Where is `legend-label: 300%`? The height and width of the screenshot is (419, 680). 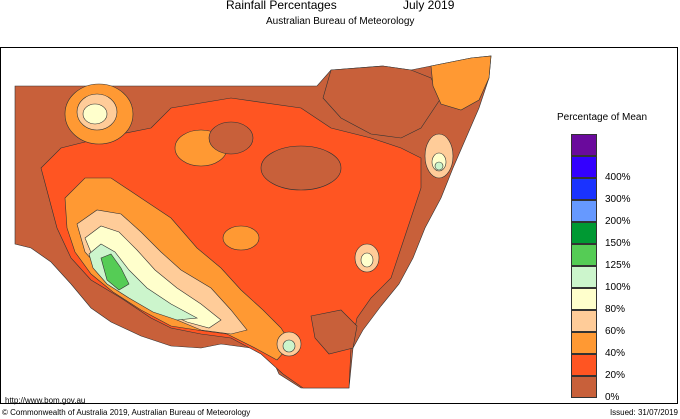 legend-label: 300% is located at coordinates (618, 199).